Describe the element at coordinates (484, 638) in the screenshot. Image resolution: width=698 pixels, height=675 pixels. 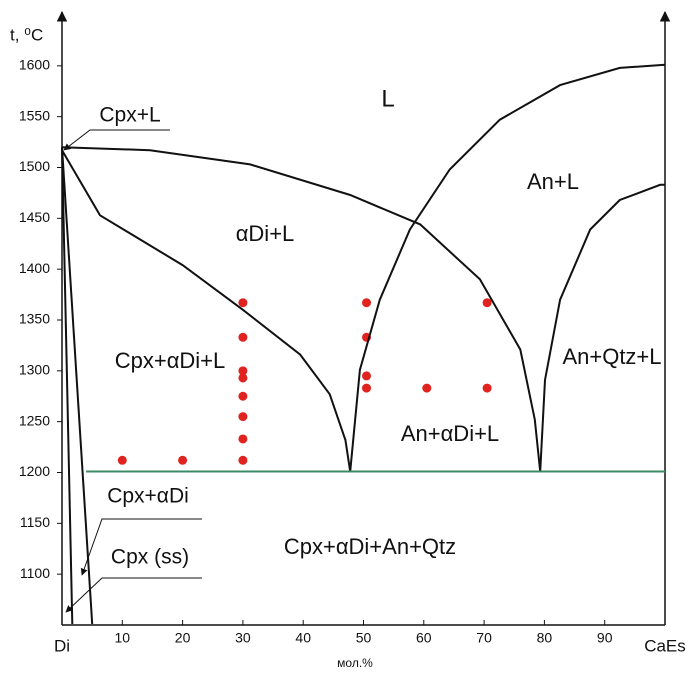
I see `x-tick-label: 70` at that location.